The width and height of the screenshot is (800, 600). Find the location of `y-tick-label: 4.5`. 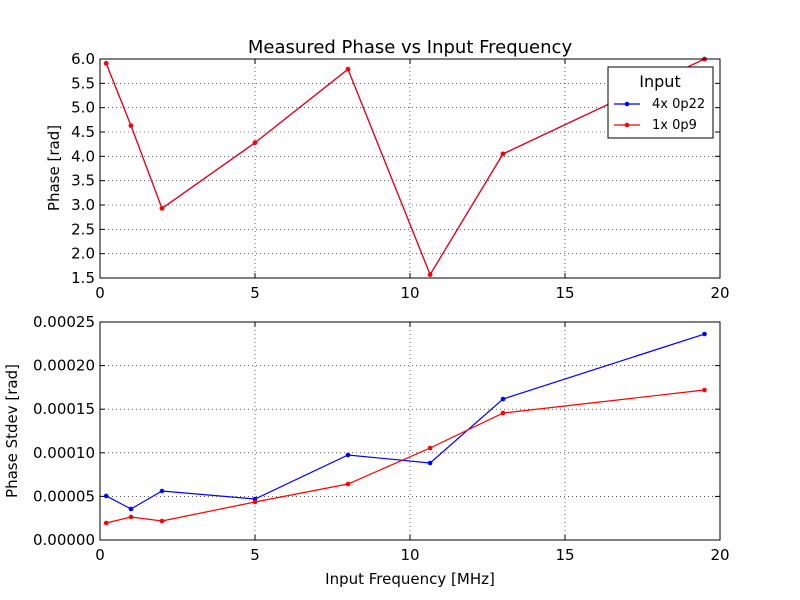

y-tick-label: 4.5 is located at coordinates (83, 132).